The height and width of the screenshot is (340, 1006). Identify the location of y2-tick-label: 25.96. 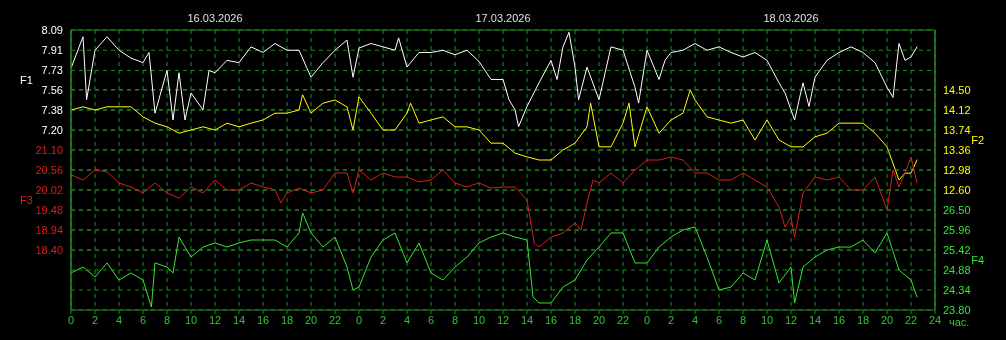
(957, 230).